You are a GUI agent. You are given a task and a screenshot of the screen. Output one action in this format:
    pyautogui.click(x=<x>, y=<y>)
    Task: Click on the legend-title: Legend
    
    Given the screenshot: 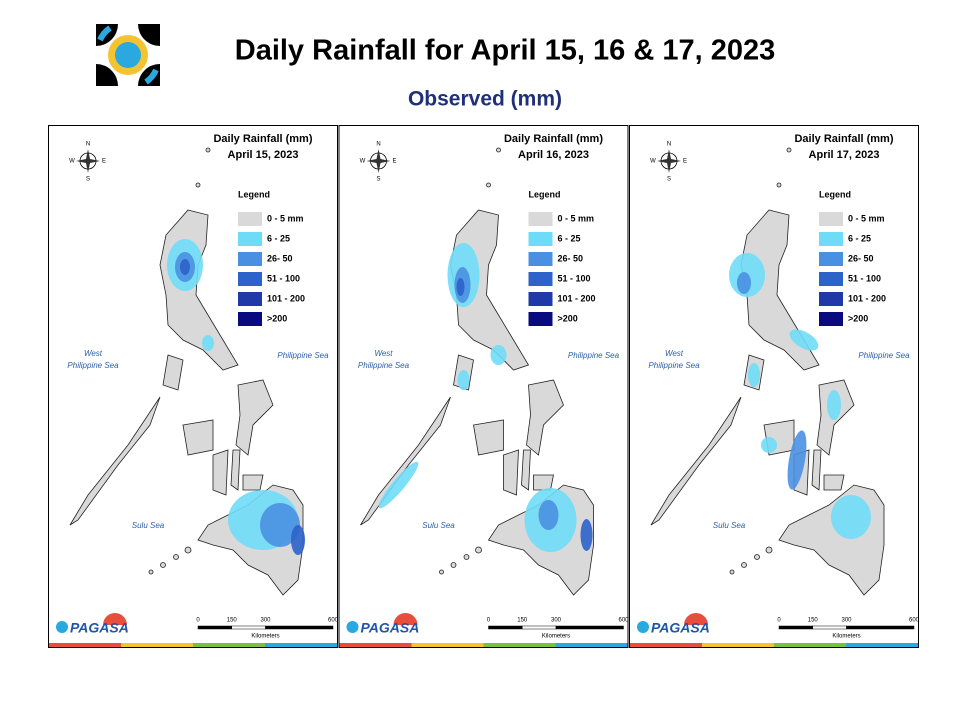 What is the action you would take?
    pyautogui.click(x=254, y=194)
    